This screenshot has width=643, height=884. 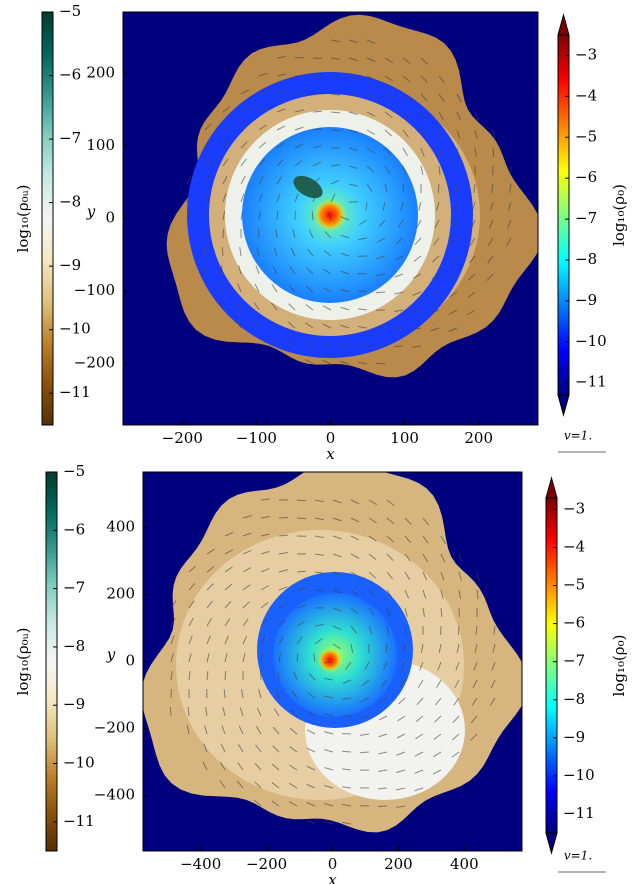 I want to click on colorbar-tick-label: −4, so click(x=574, y=546).